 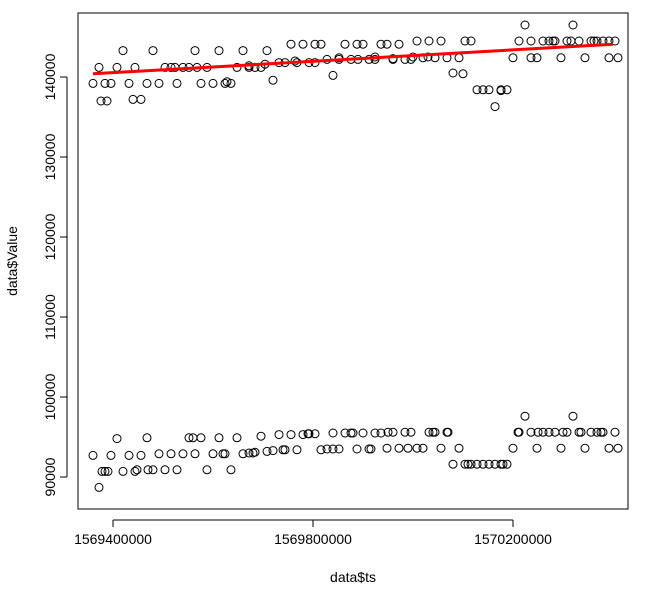 I want to click on x-axis: 1569400000 1569800000 1570200000, so click(x=313, y=533).